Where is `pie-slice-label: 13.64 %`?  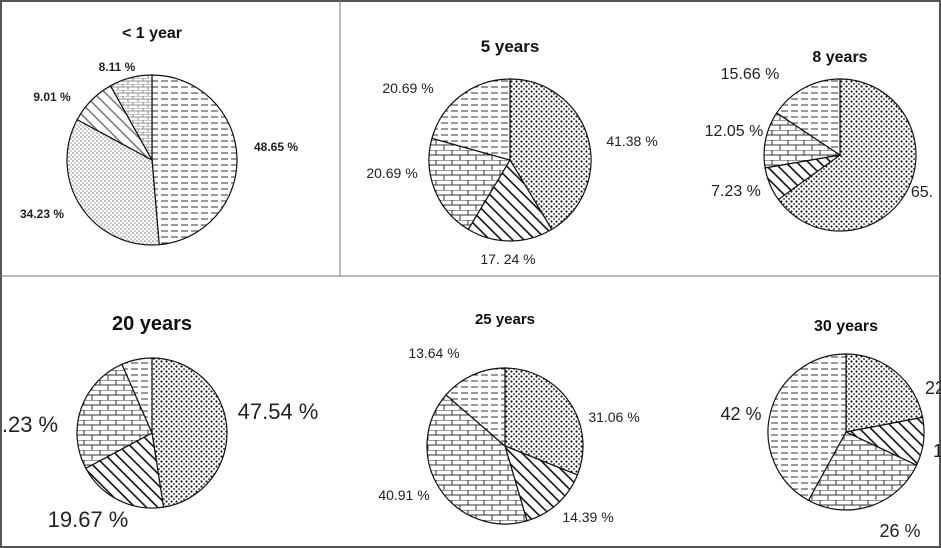
pie-slice-label: 13.64 % is located at coordinates (433, 353).